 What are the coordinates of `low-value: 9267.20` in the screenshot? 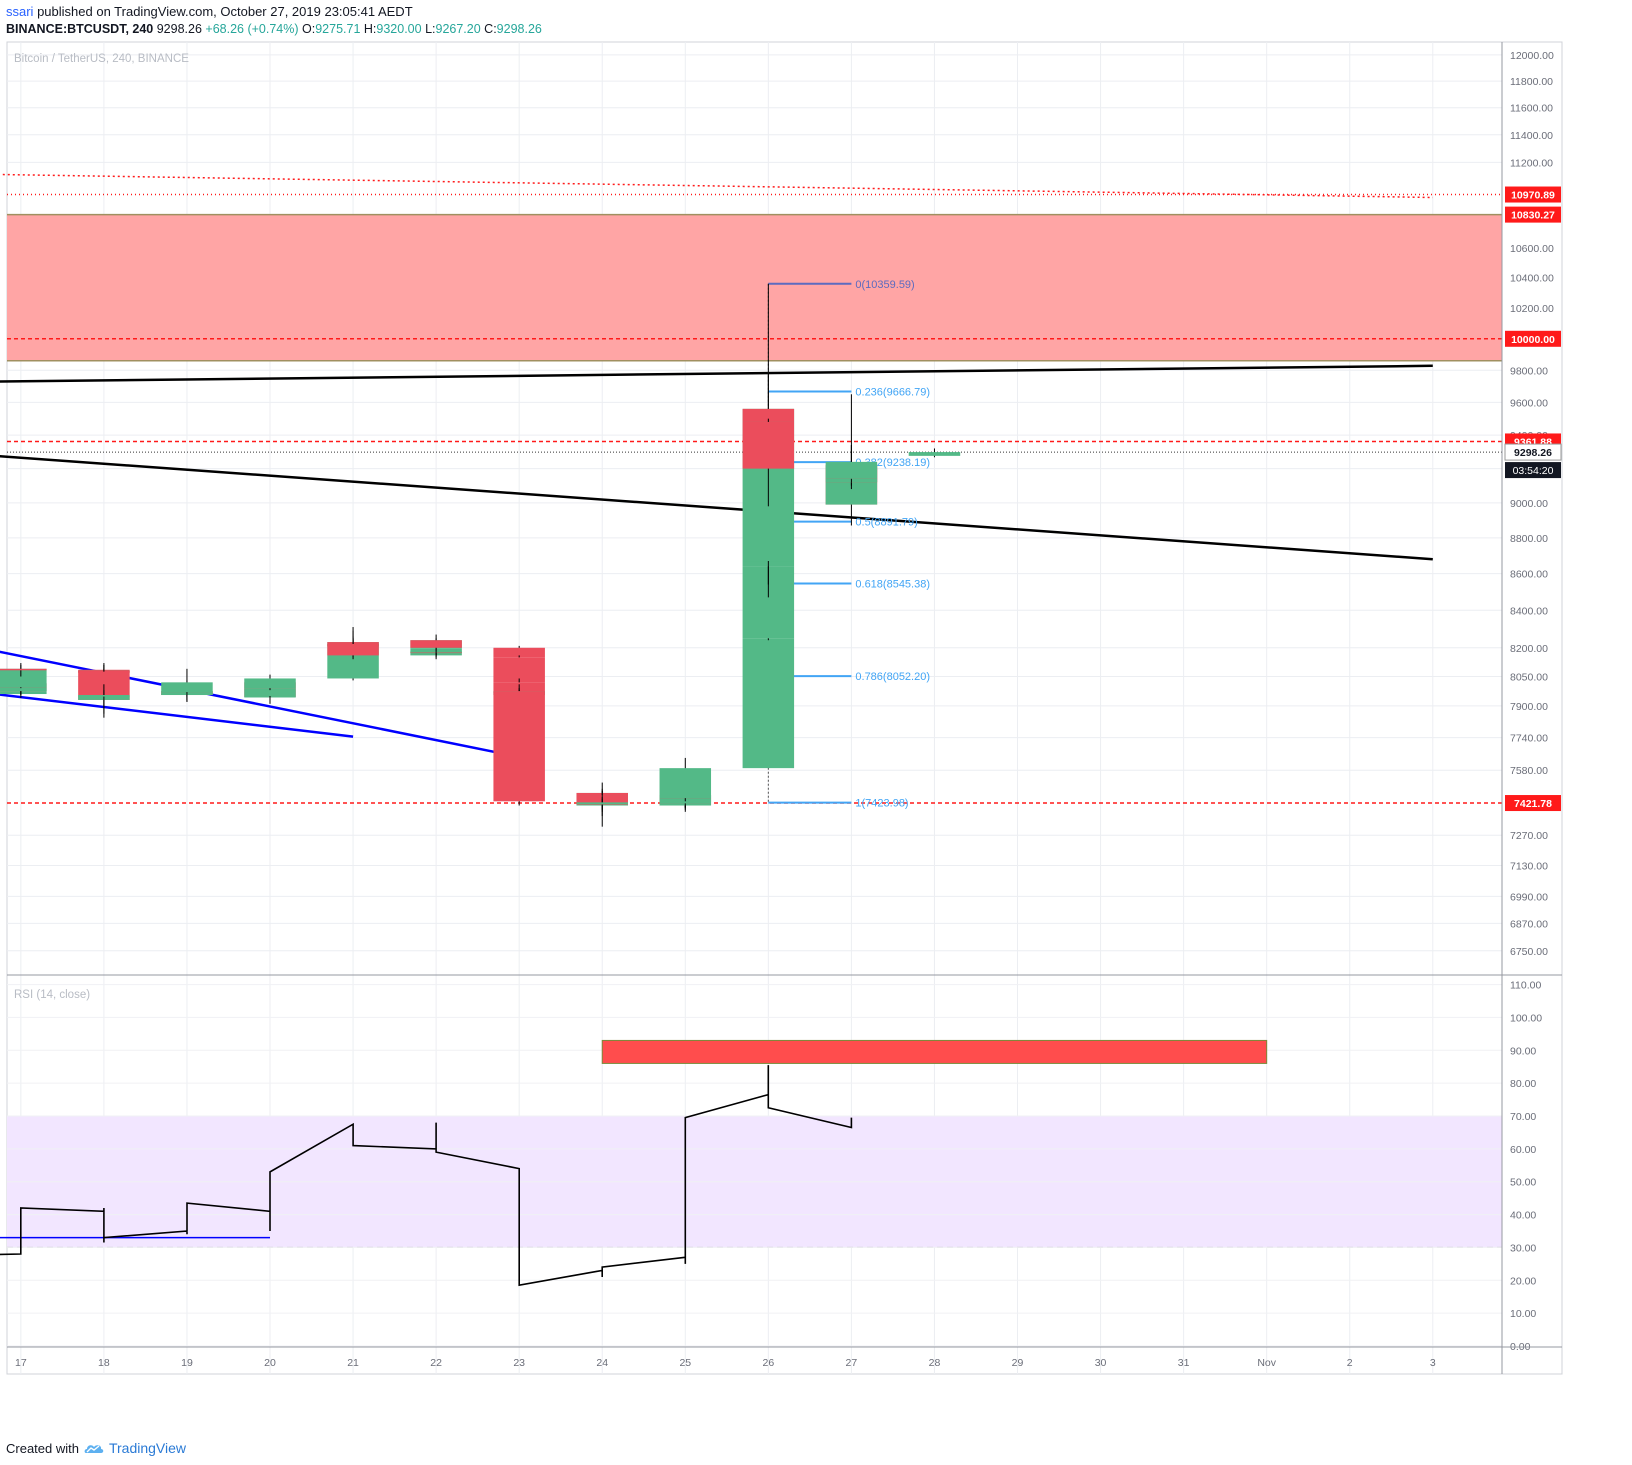 It's located at (458, 29).